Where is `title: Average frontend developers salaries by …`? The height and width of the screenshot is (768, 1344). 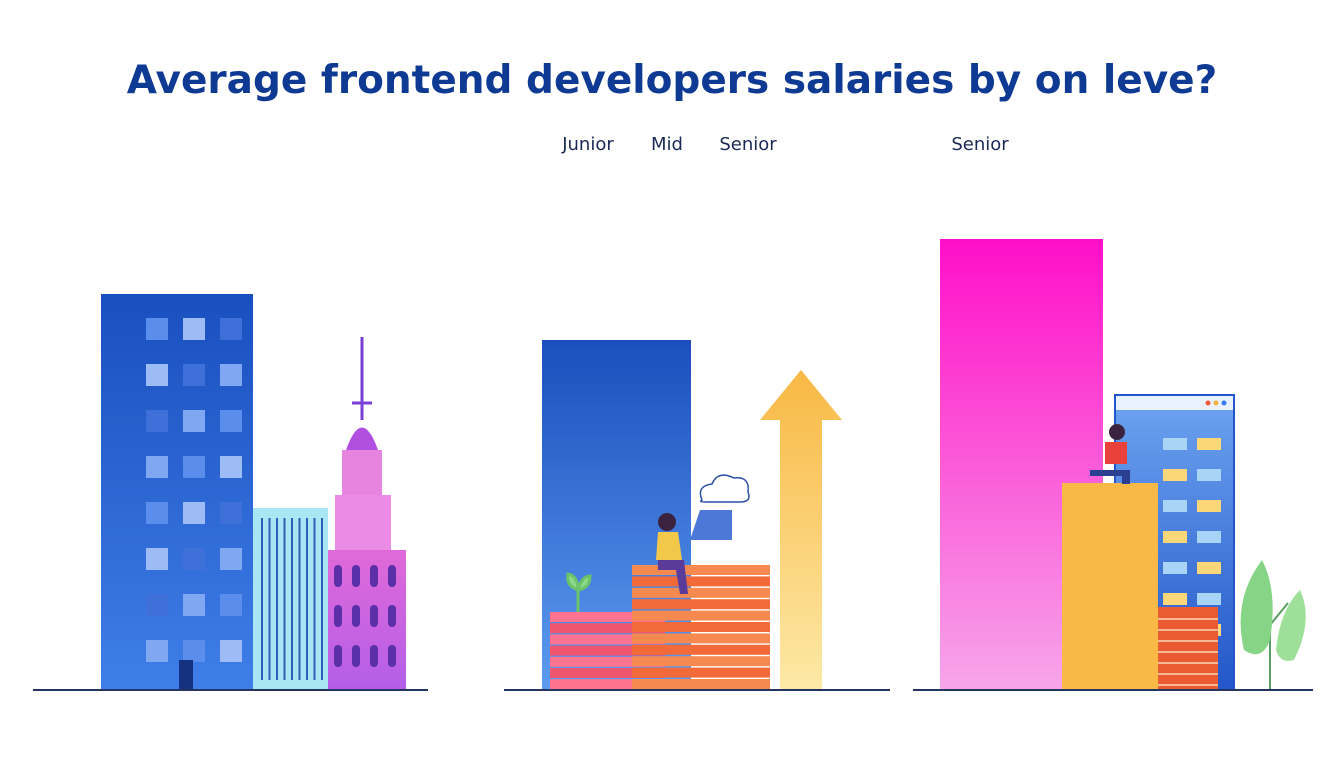
title: Average frontend developers salaries by … is located at coordinates (672, 80).